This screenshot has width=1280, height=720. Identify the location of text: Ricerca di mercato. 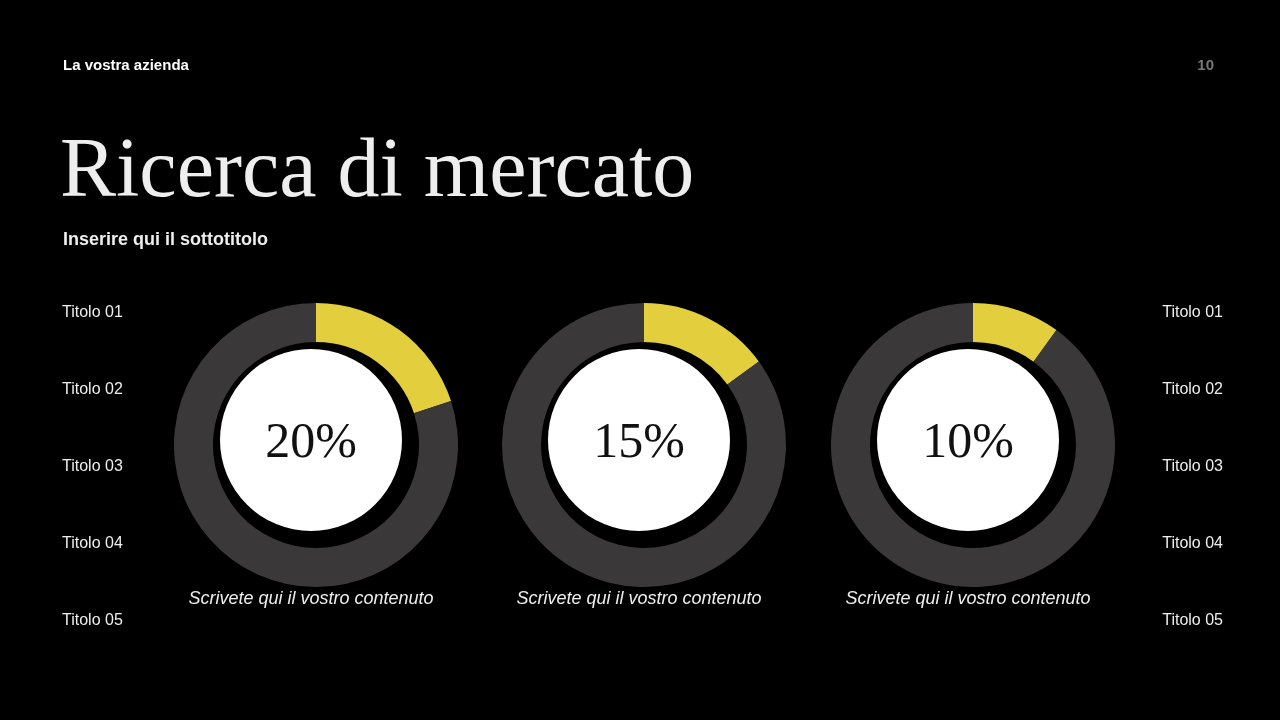
(377, 168).